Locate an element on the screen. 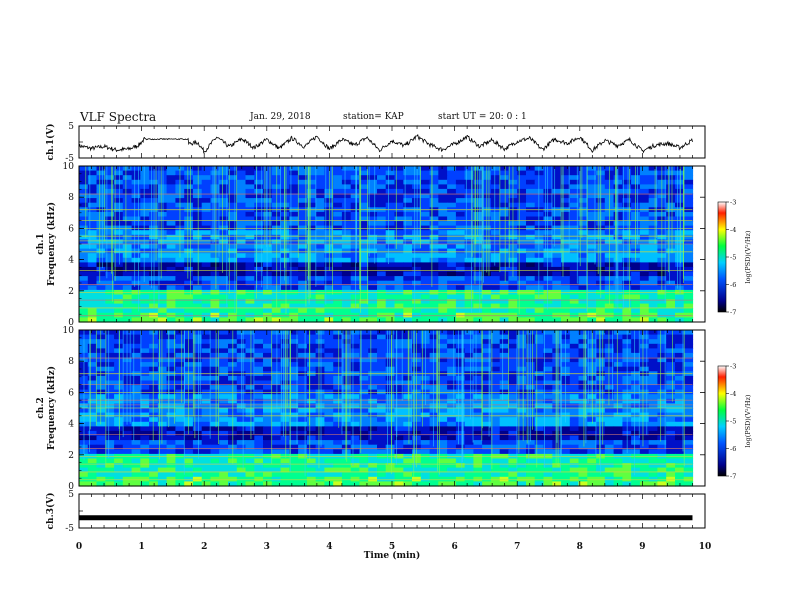  y-axis-label: ch.1(V) is located at coordinates (50, 142).